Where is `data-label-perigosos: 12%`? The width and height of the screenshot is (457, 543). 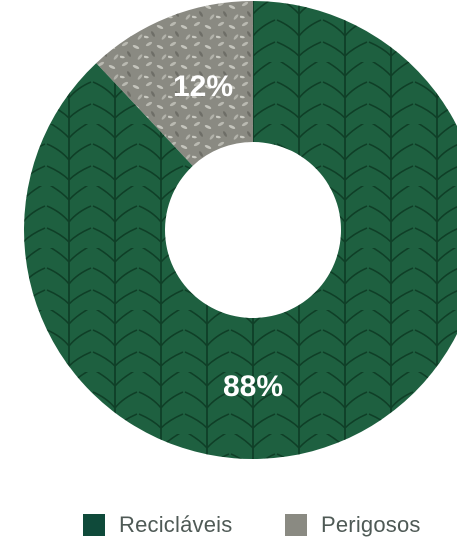
data-label-perigosos: 12% is located at coordinates (203, 86).